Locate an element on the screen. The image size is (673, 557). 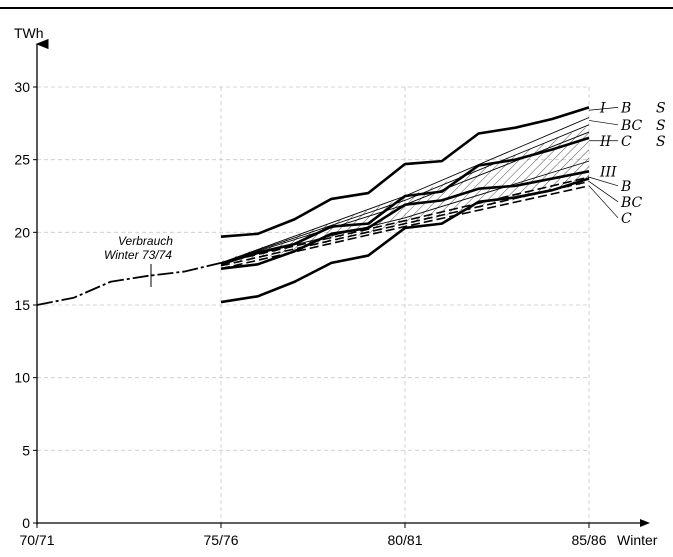
series-label-s-3: S is located at coordinates (661, 108).